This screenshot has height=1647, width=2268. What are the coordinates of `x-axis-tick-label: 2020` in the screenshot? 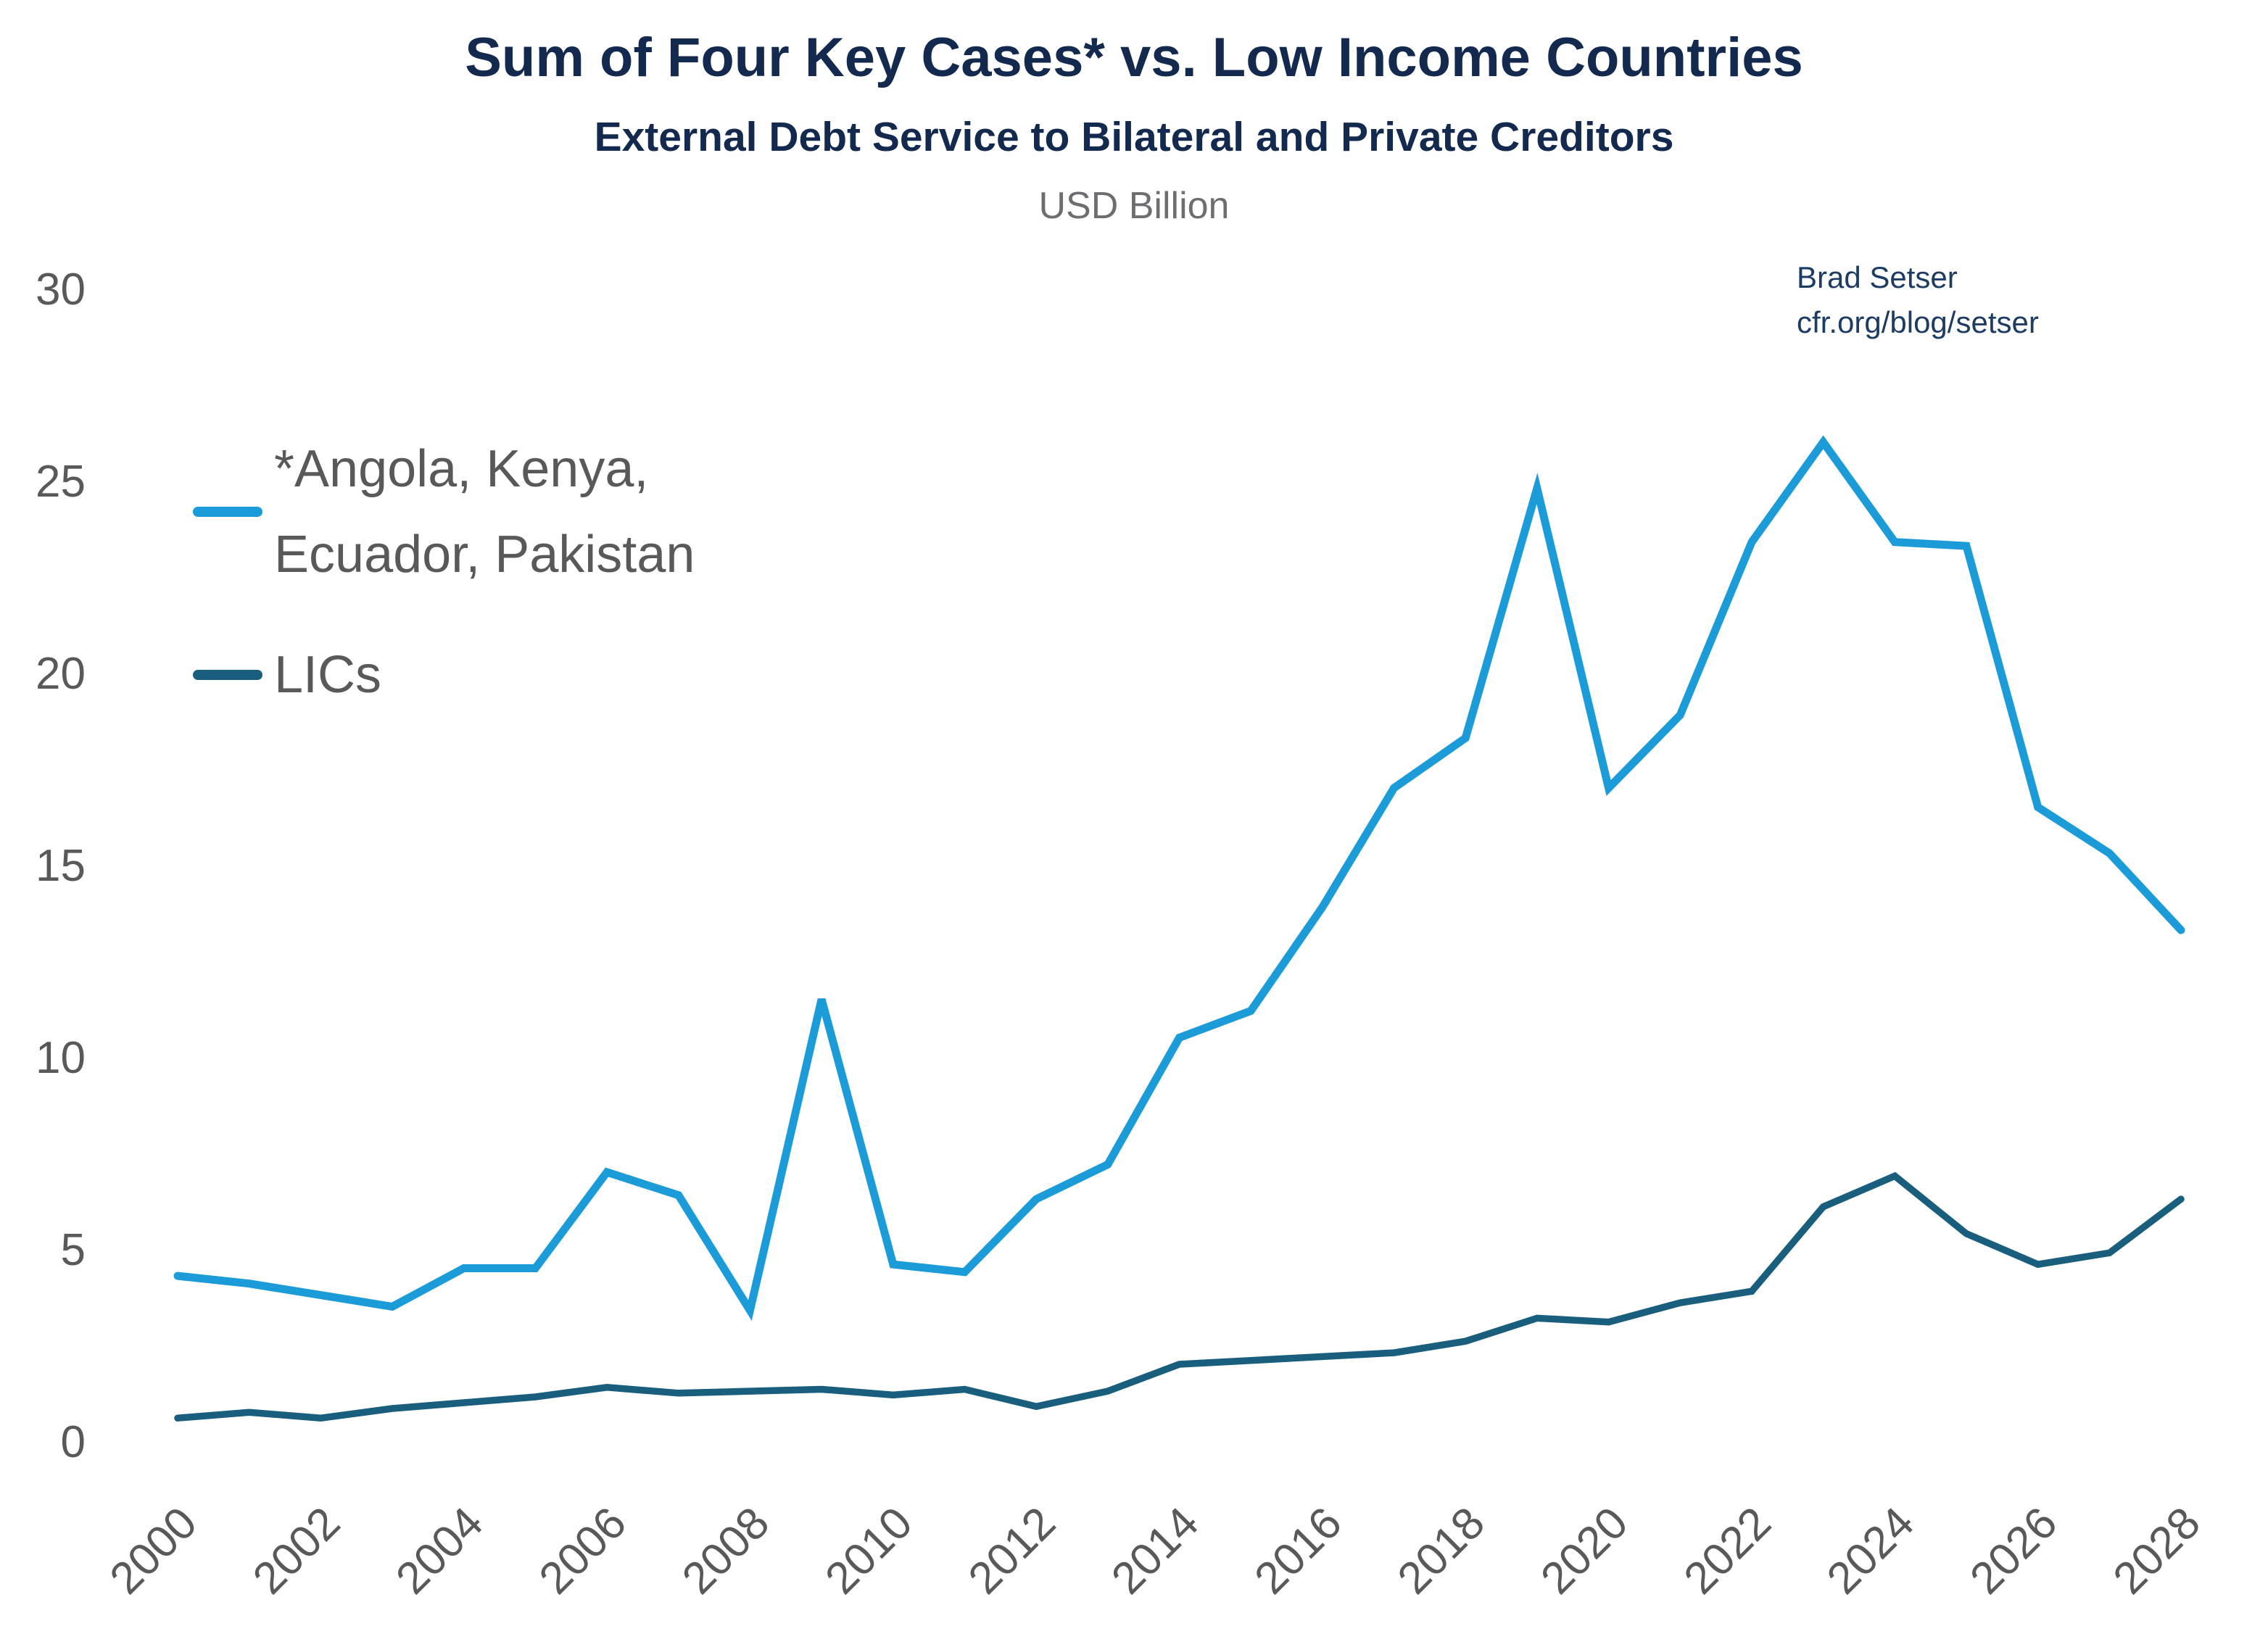 It's located at (1584, 1551).